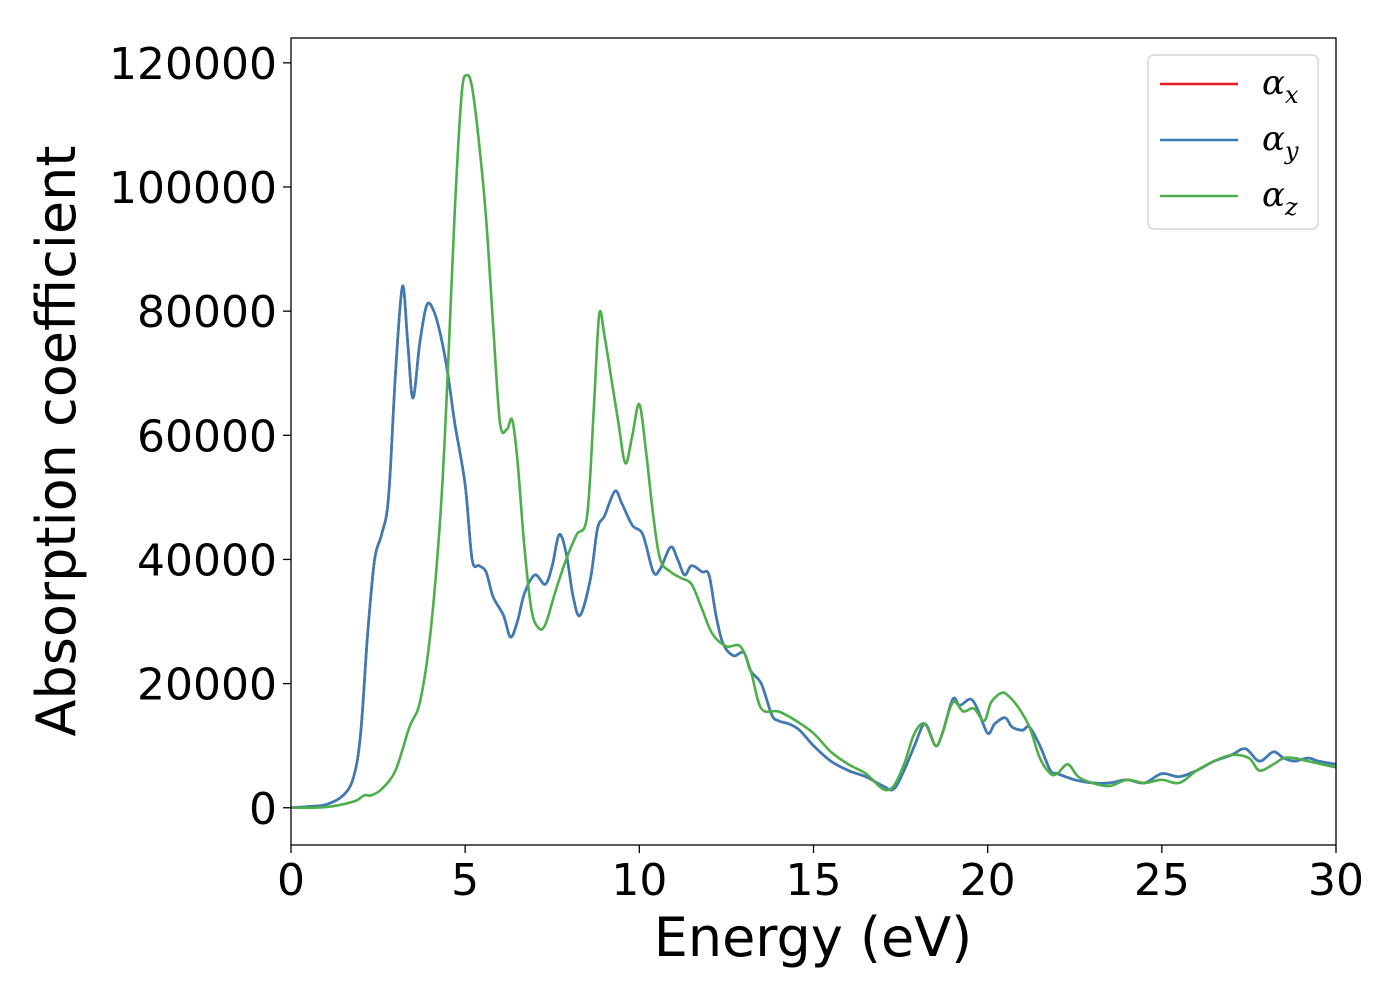 The width and height of the screenshot is (1400, 1000). I want to click on y-axis-title: Absorption coefficient, so click(56, 441).